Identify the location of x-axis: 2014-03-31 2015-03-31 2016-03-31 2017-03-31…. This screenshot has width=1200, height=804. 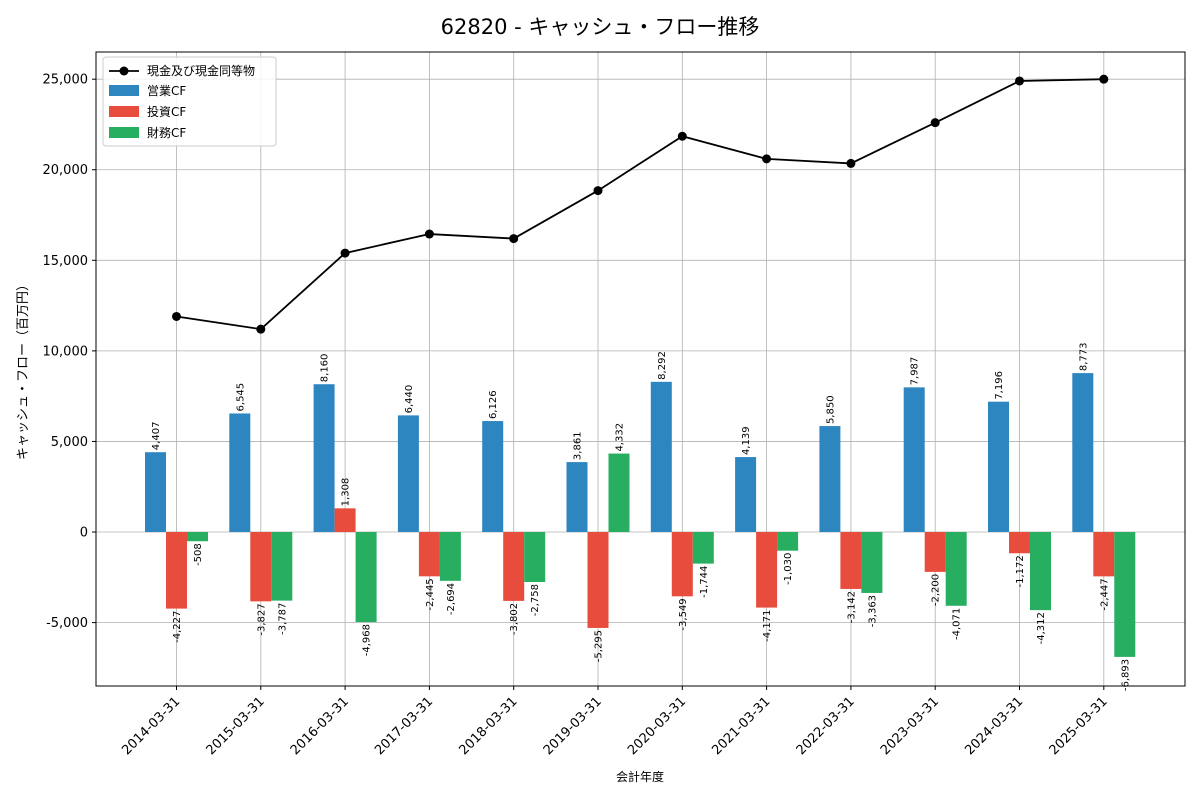
(615, 722).